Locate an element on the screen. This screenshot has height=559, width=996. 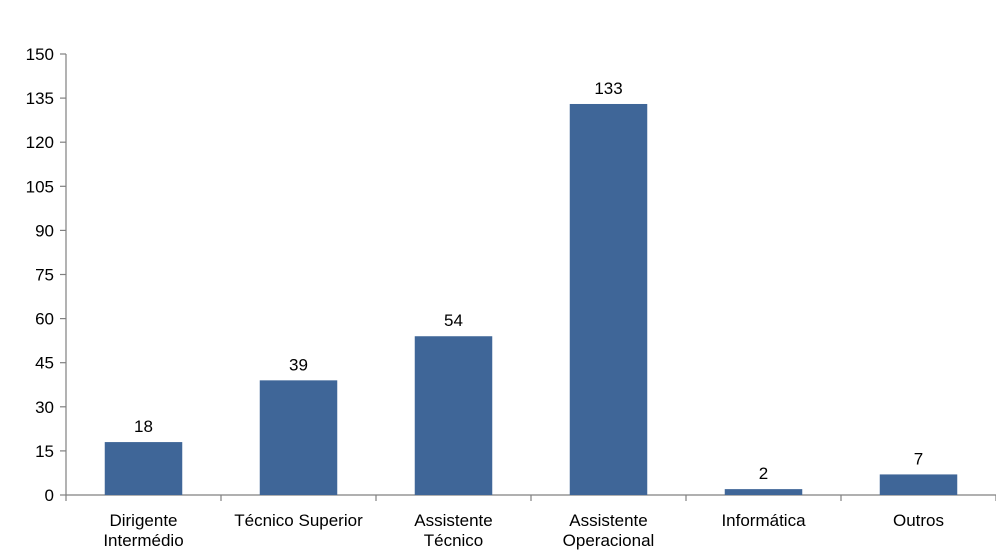
y-tick-label: 30 is located at coordinates (44, 407).